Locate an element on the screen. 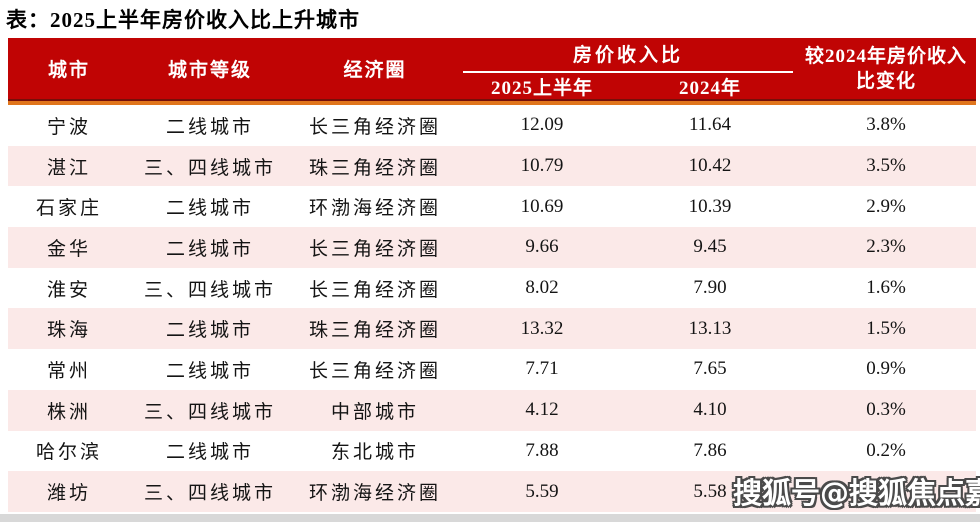 The height and width of the screenshot is (522, 980). cell-city: 石家庄 is located at coordinates (68, 209).